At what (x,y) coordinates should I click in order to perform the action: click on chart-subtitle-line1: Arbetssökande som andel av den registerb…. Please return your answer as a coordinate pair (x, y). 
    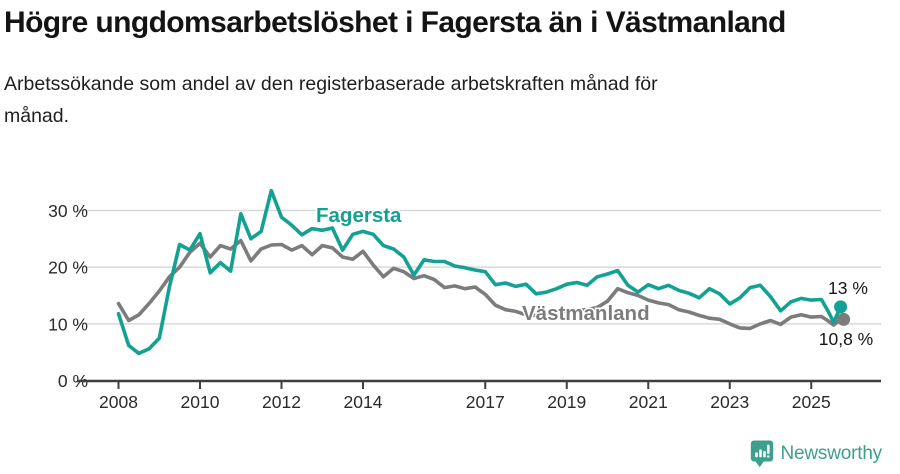
    Looking at the image, I should click on (331, 84).